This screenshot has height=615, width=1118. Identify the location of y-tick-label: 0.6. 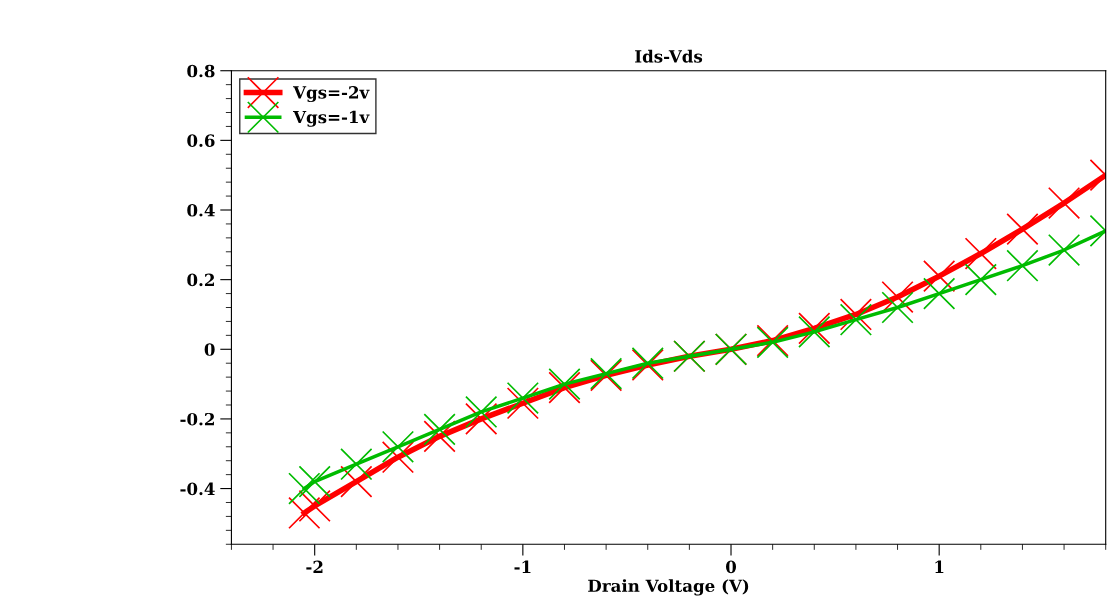
(201, 140).